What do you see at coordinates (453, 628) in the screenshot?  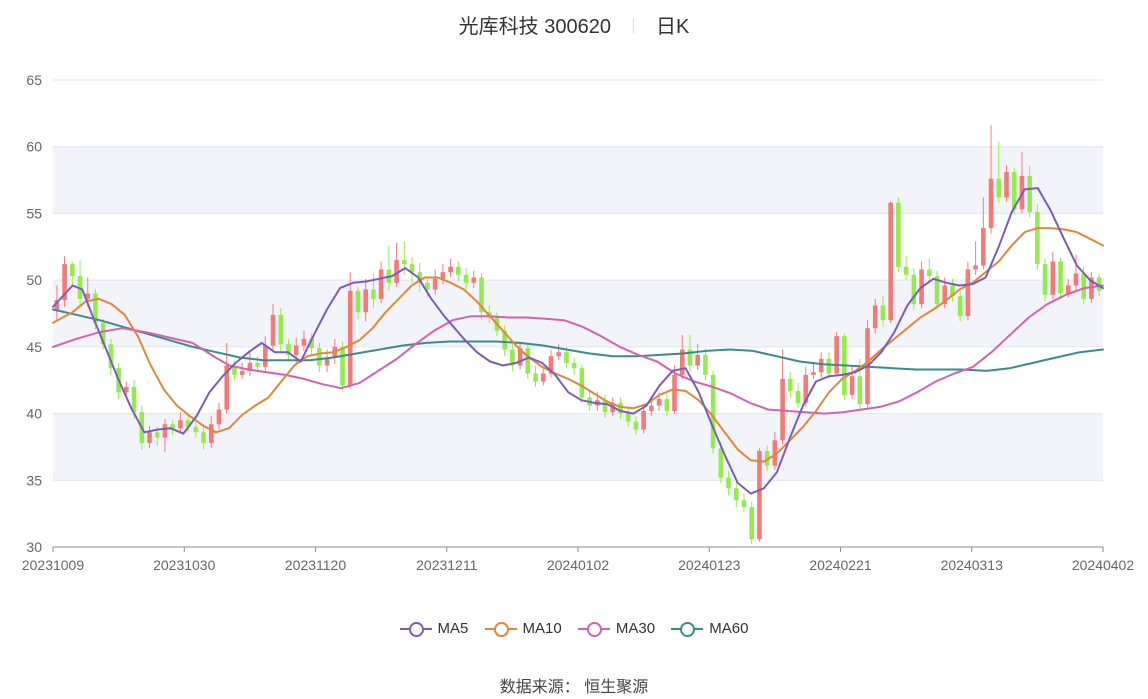 I see `legend-ma5-label: MA5` at bounding box center [453, 628].